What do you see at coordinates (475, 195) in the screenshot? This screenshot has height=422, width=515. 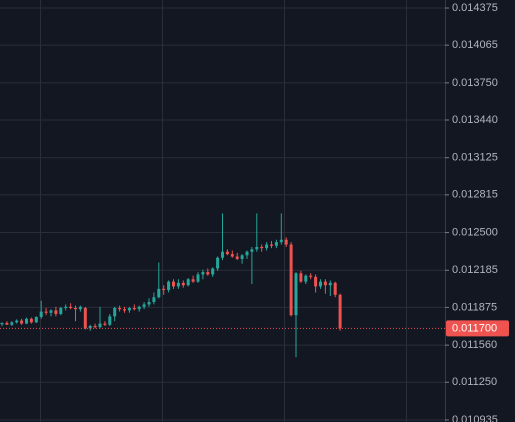 I see `y-tick-label: 0.012815` at bounding box center [475, 195].